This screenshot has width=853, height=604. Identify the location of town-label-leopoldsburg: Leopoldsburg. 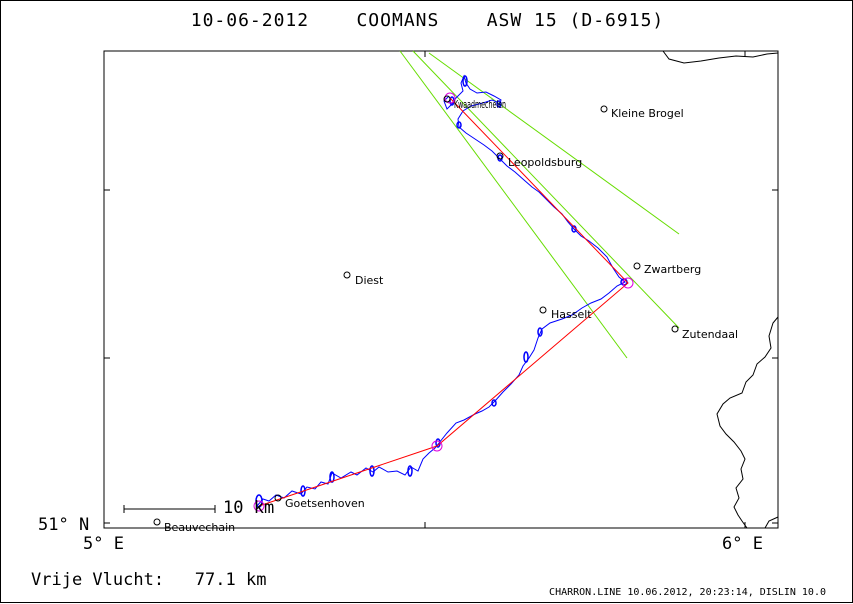
(545, 162).